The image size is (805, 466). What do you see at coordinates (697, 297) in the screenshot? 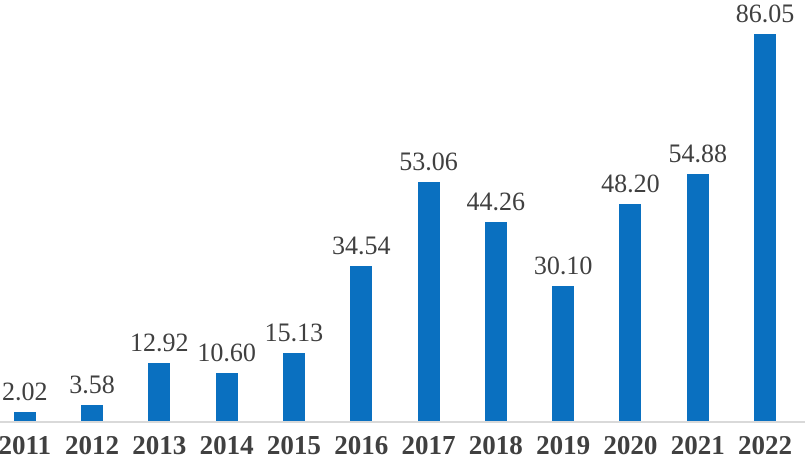
I see `bar-2021` at bounding box center [697, 297].